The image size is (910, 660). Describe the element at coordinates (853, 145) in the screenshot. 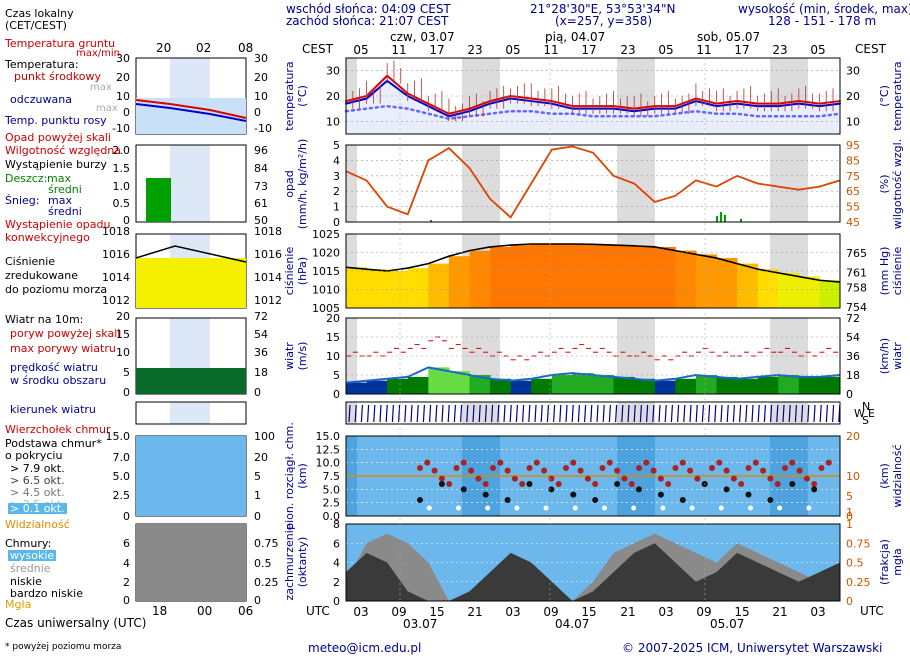

I see `humidity-ytick-right: 95` at that location.